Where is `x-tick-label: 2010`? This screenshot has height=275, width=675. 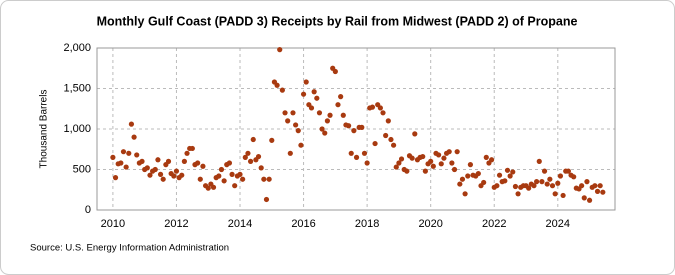 x-tick-label: 2010 is located at coordinates (113, 224).